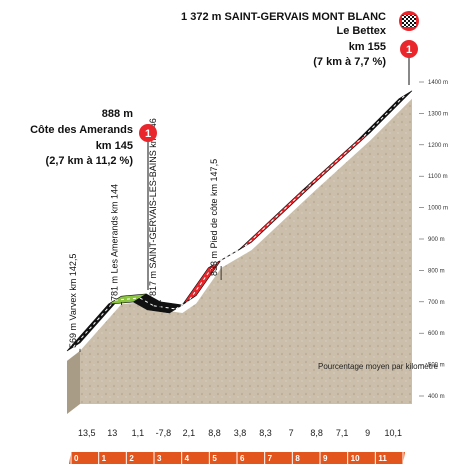 The width and height of the screenshot is (460, 472). I want to click on y-tick-label: 500 m, so click(436, 366).